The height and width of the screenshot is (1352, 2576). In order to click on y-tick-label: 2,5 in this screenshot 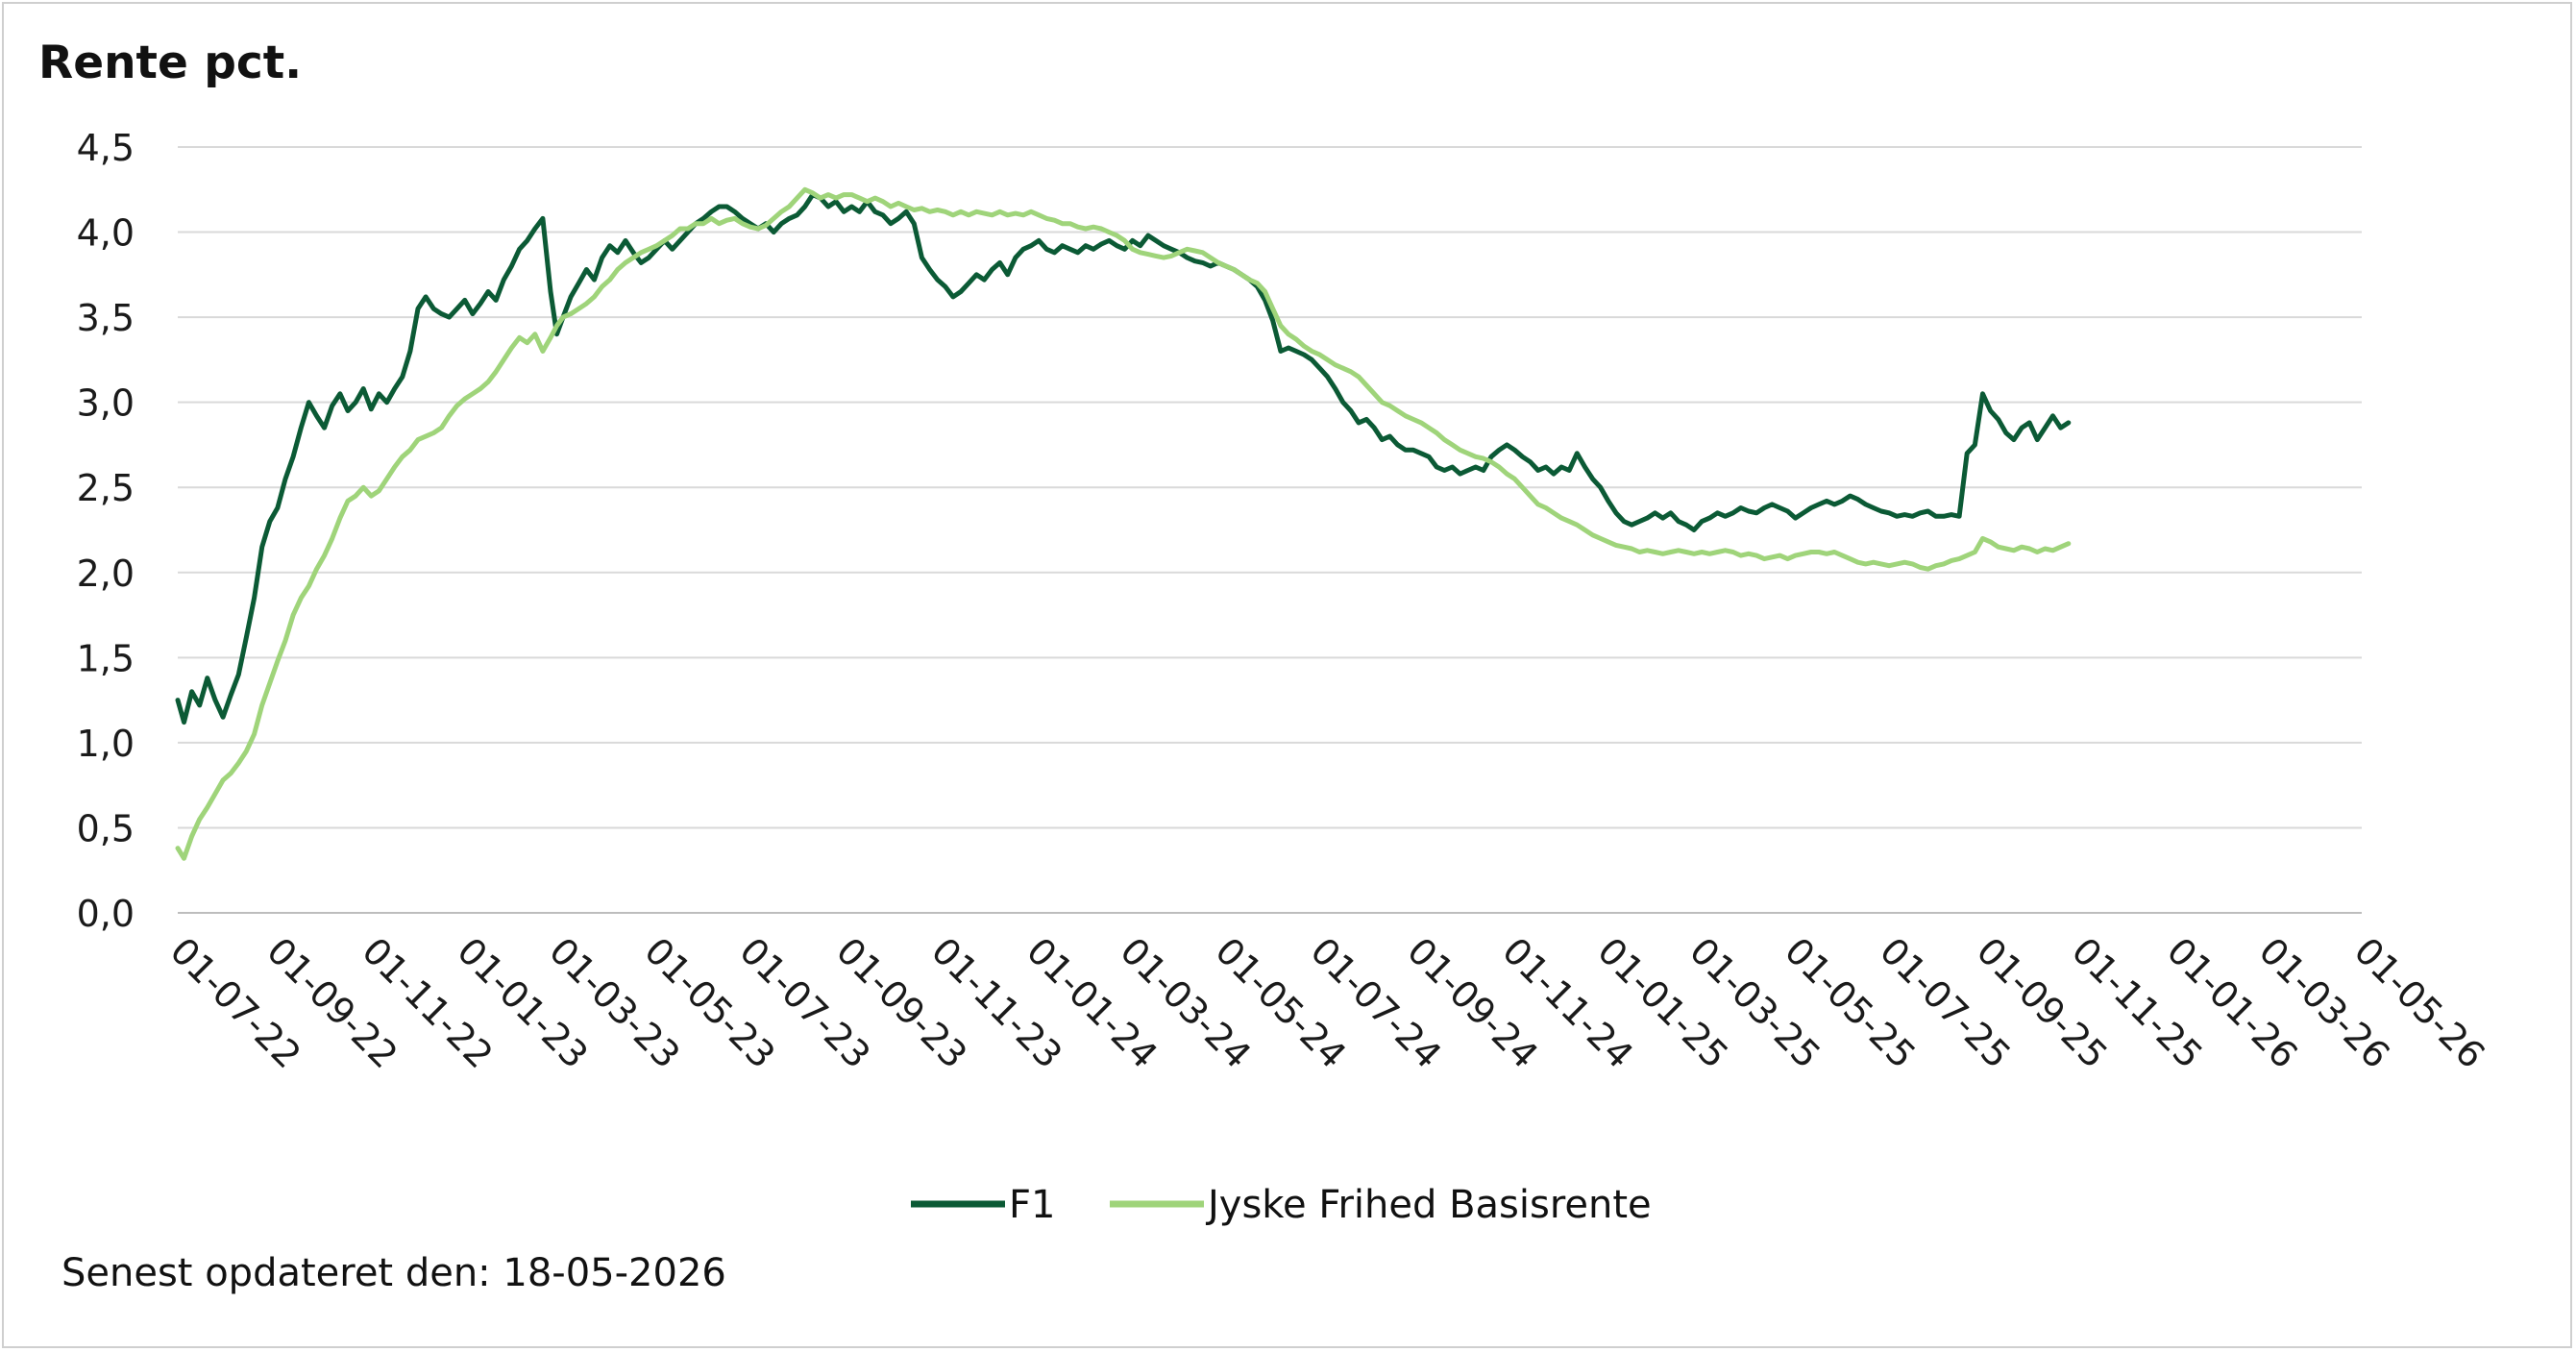, I will do `click(106, 488)`.